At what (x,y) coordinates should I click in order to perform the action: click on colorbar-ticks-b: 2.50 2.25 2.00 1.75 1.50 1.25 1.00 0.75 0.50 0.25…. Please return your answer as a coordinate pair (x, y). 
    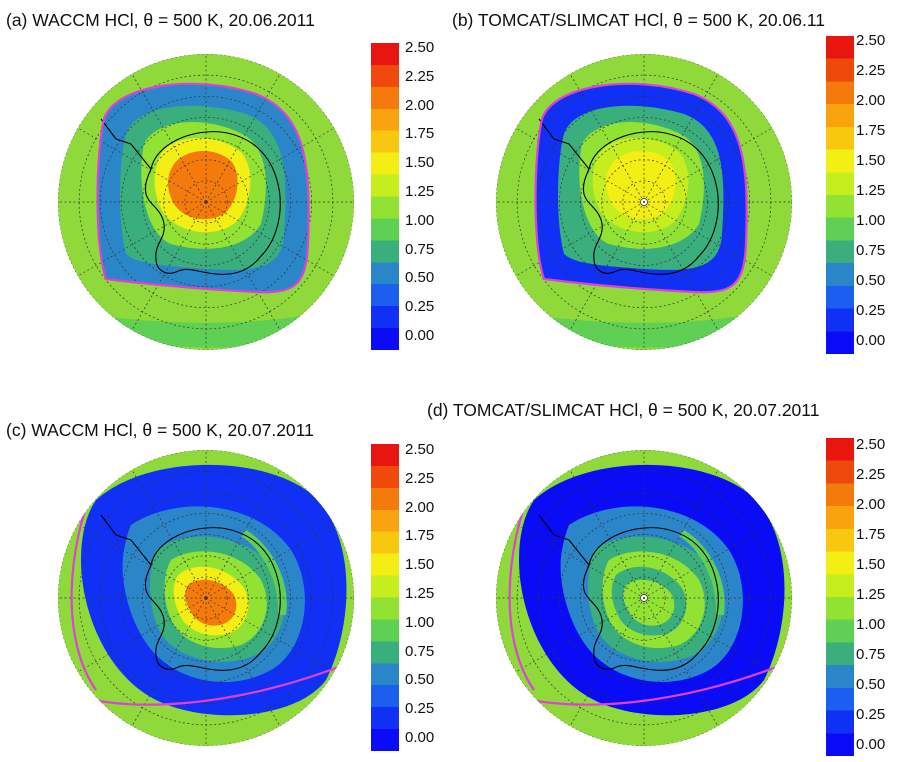
    Looking at the image, I should click on (881, 195).